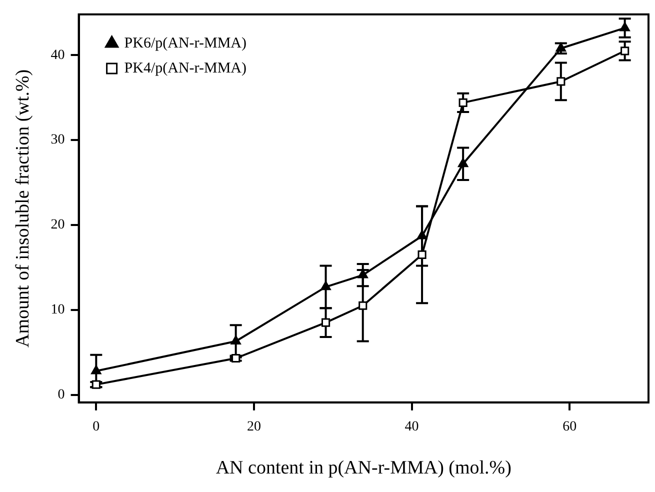  I want to click on x-tick-label: 40, so click(411, 426).